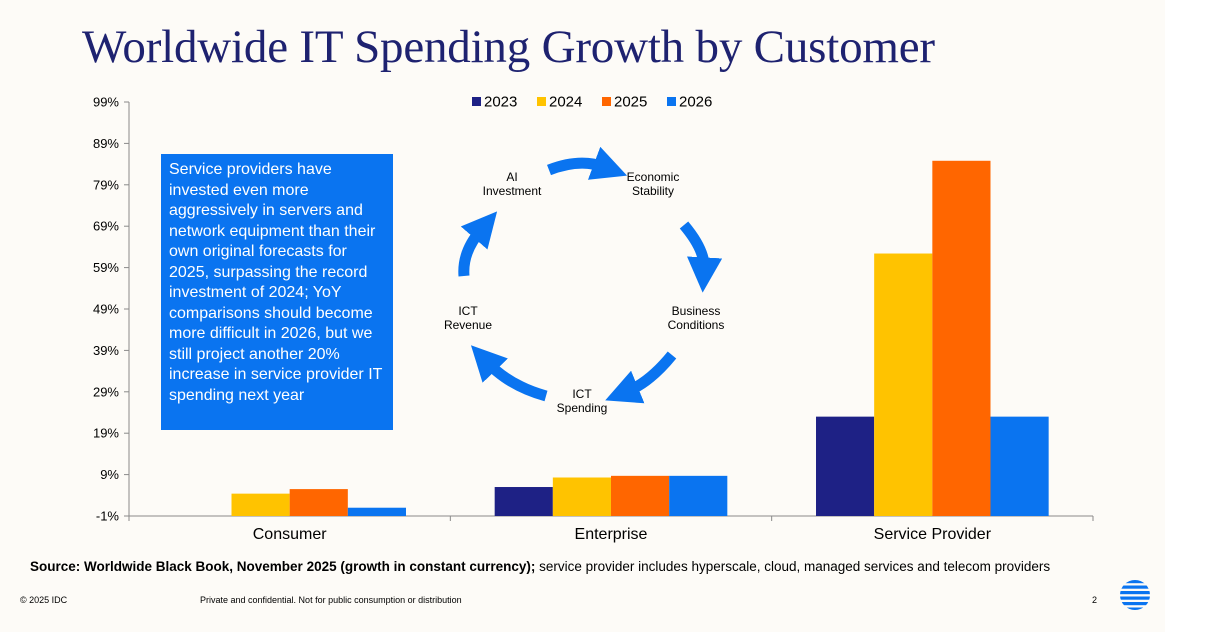 The image size is (1218, 632). Describe the element at coordinates (290, 534) in the screenshot. I see `x-category-label: Consumer` at that location.